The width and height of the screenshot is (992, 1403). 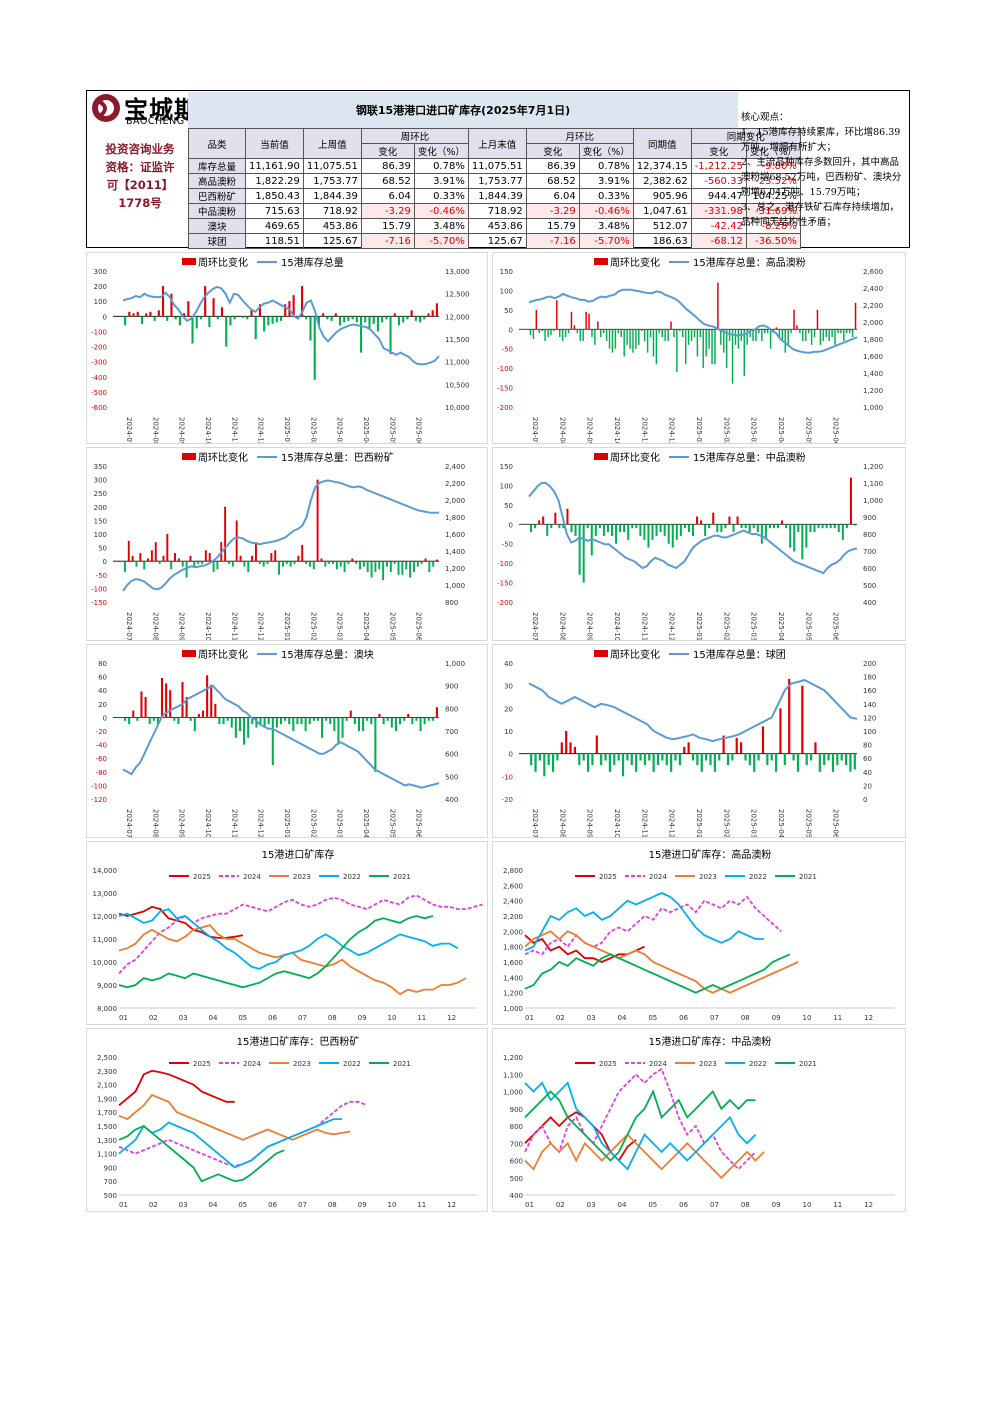 What do you see at coordinates (451, 755) in the screenshot?
I see `y2-tick-label: 600` at bounding box center [451, 755].